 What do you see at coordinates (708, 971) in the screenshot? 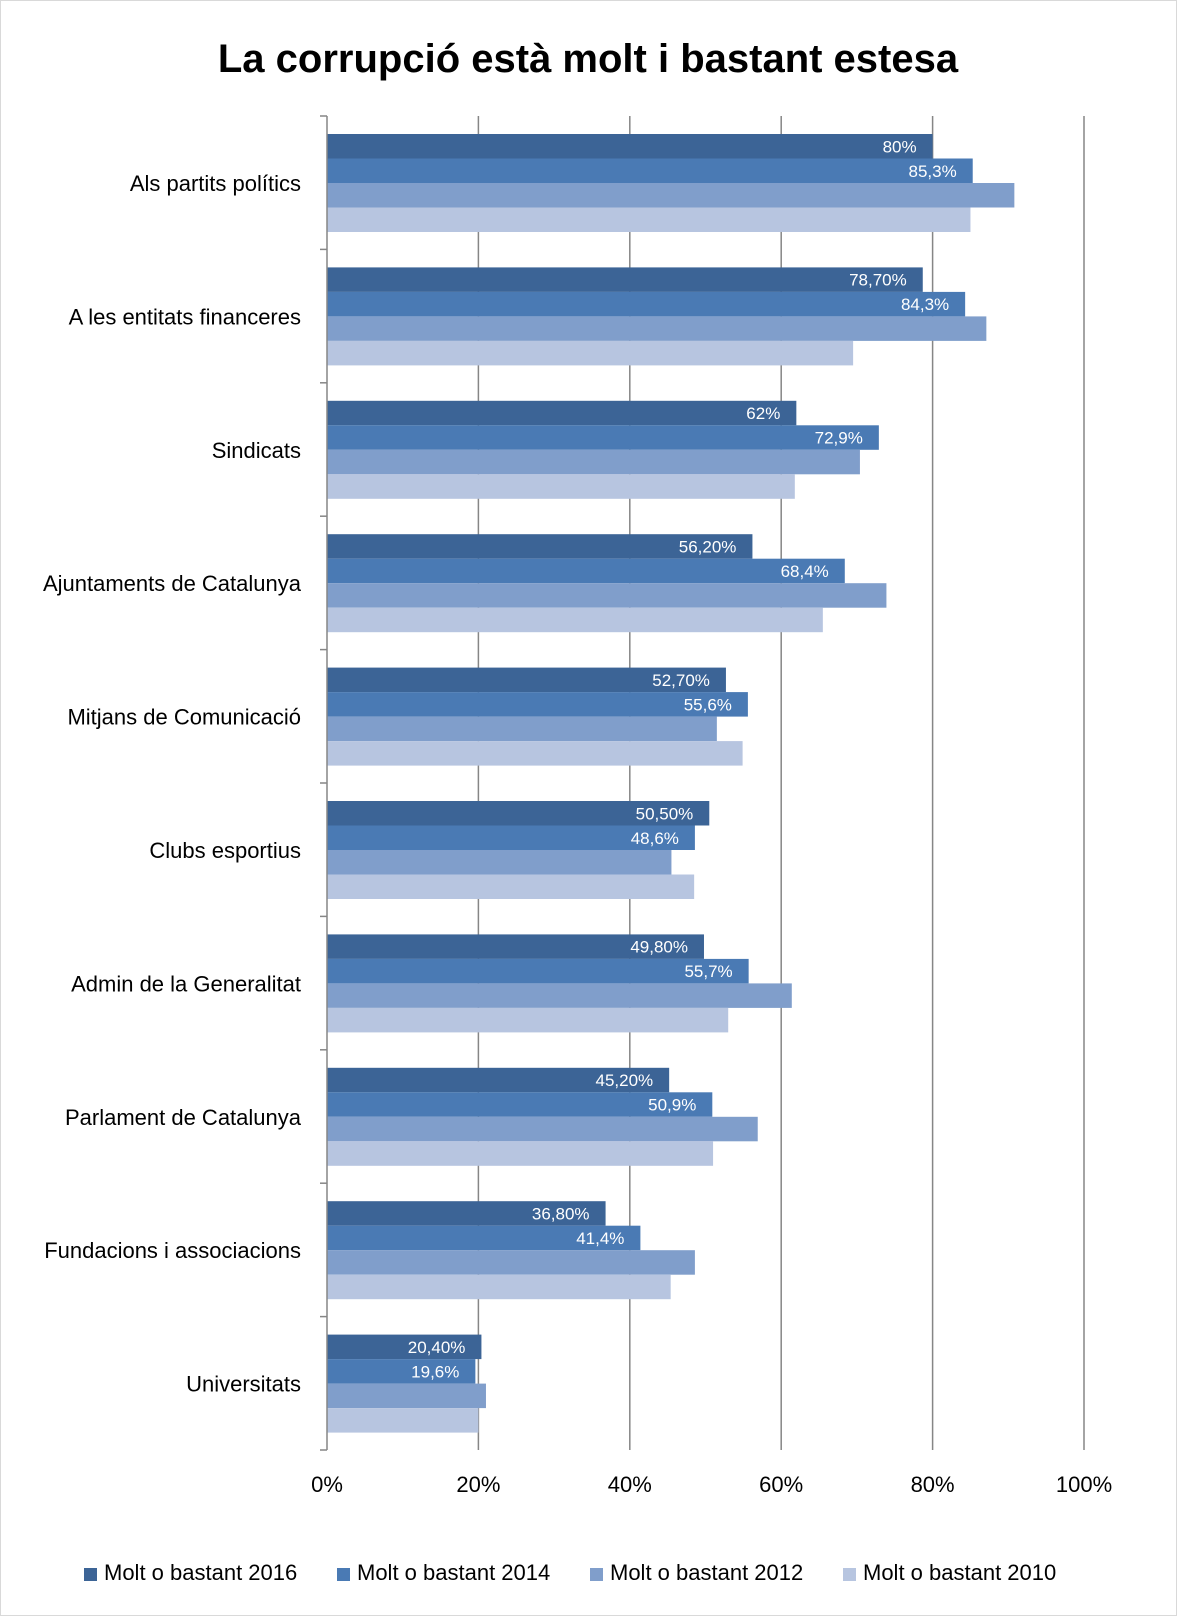
I see `data-label: 55,7%` at bounding box center [708, 971].